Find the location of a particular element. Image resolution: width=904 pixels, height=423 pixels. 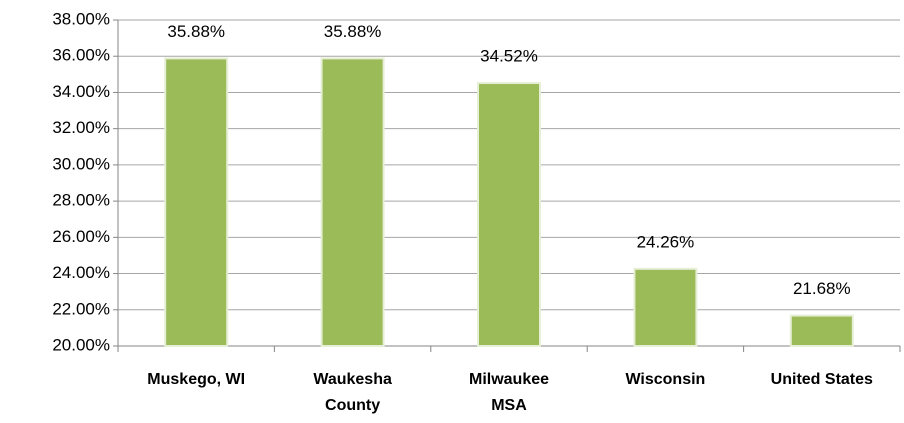

y-tick-label: 36.00% is located at coordinates (81, 55).